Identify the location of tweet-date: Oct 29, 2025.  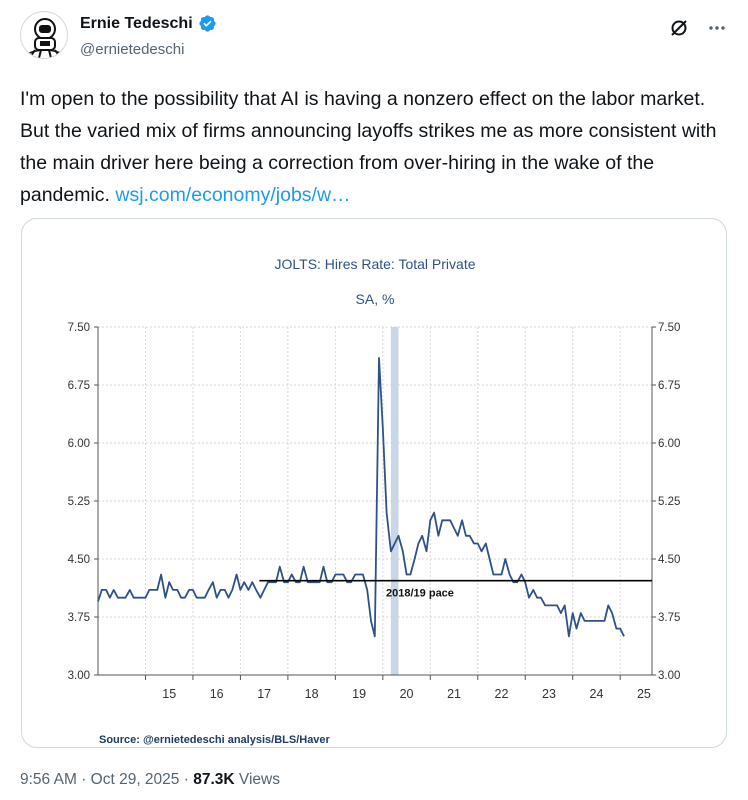
(135, 779).